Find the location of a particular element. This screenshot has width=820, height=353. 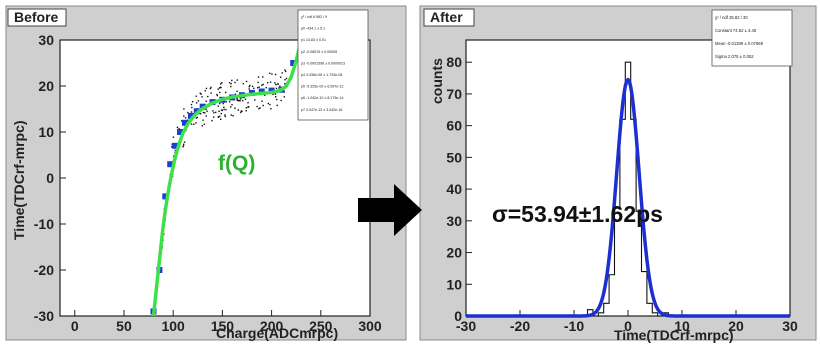

after-stats-row: χ² / ndf 25.82 / 30 is located at coordinates (731, 17).